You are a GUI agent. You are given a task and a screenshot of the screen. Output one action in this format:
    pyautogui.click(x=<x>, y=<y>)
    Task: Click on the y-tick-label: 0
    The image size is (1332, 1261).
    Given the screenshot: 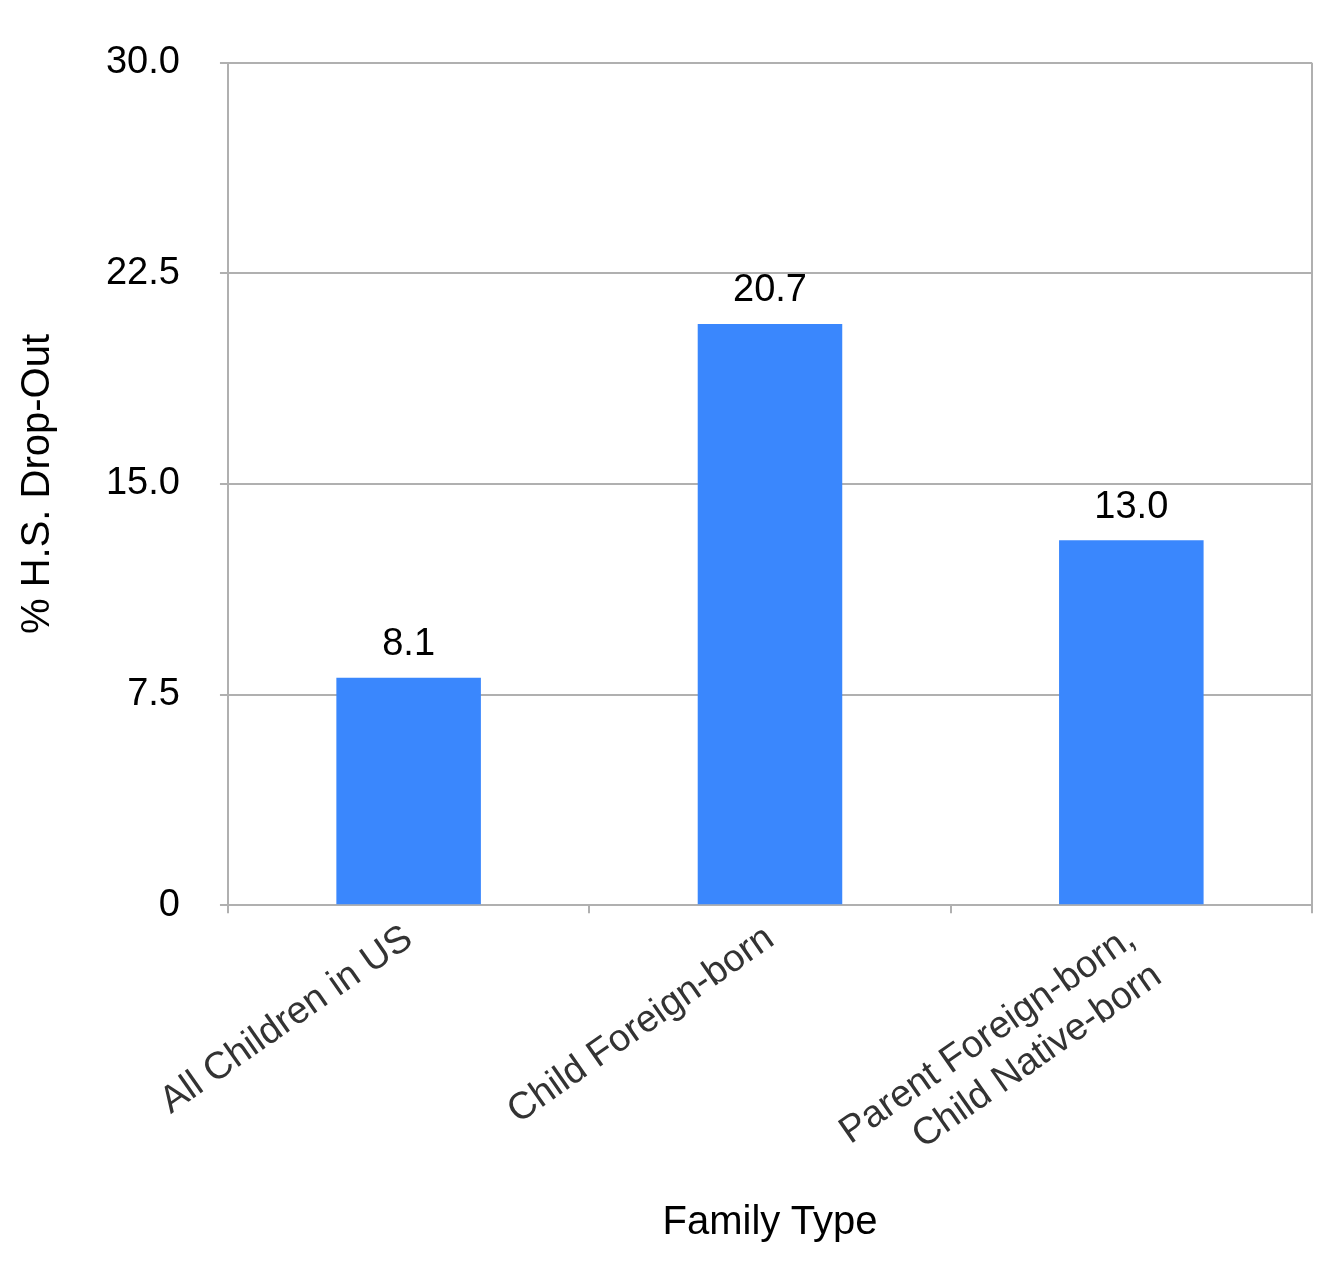 What is the action you would take?
    pyautogui.click(x=169, y=902)
    